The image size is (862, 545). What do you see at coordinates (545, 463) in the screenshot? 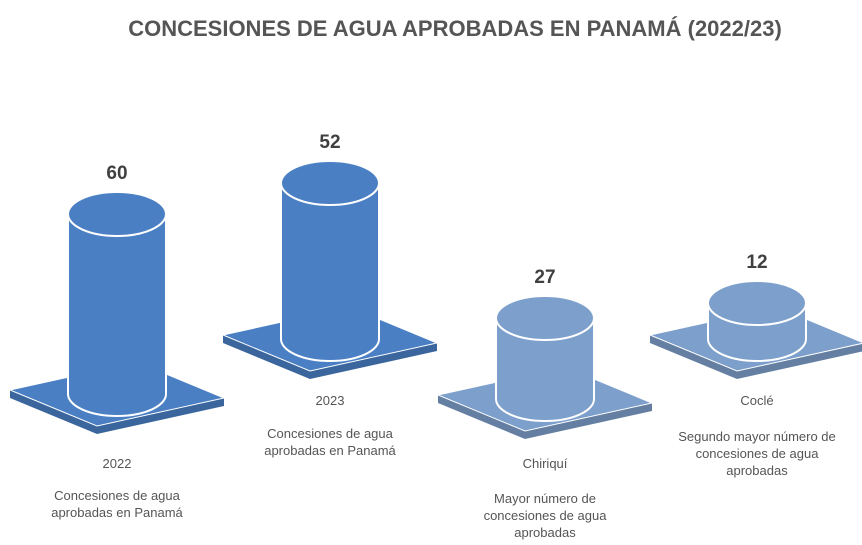
I see `category-label: Chiriquí` at bounding box center [545, 463].